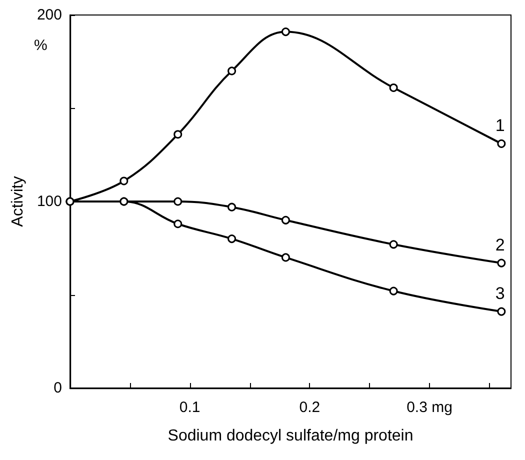 This screenshot has width=525, height=460. I want to click on series-label: 1, so click(500, 126).